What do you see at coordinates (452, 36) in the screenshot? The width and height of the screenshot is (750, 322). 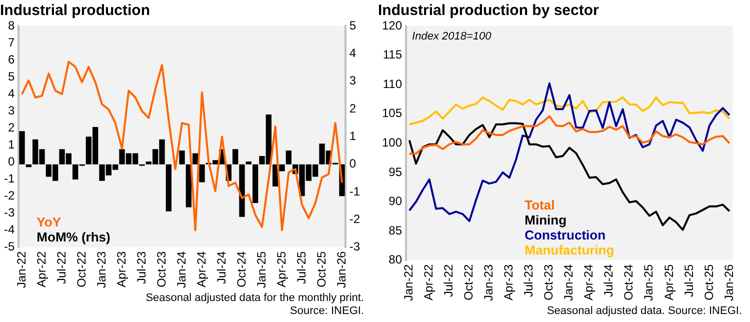 I see `text: Index 2018=100` at bounding box center [452, 36].